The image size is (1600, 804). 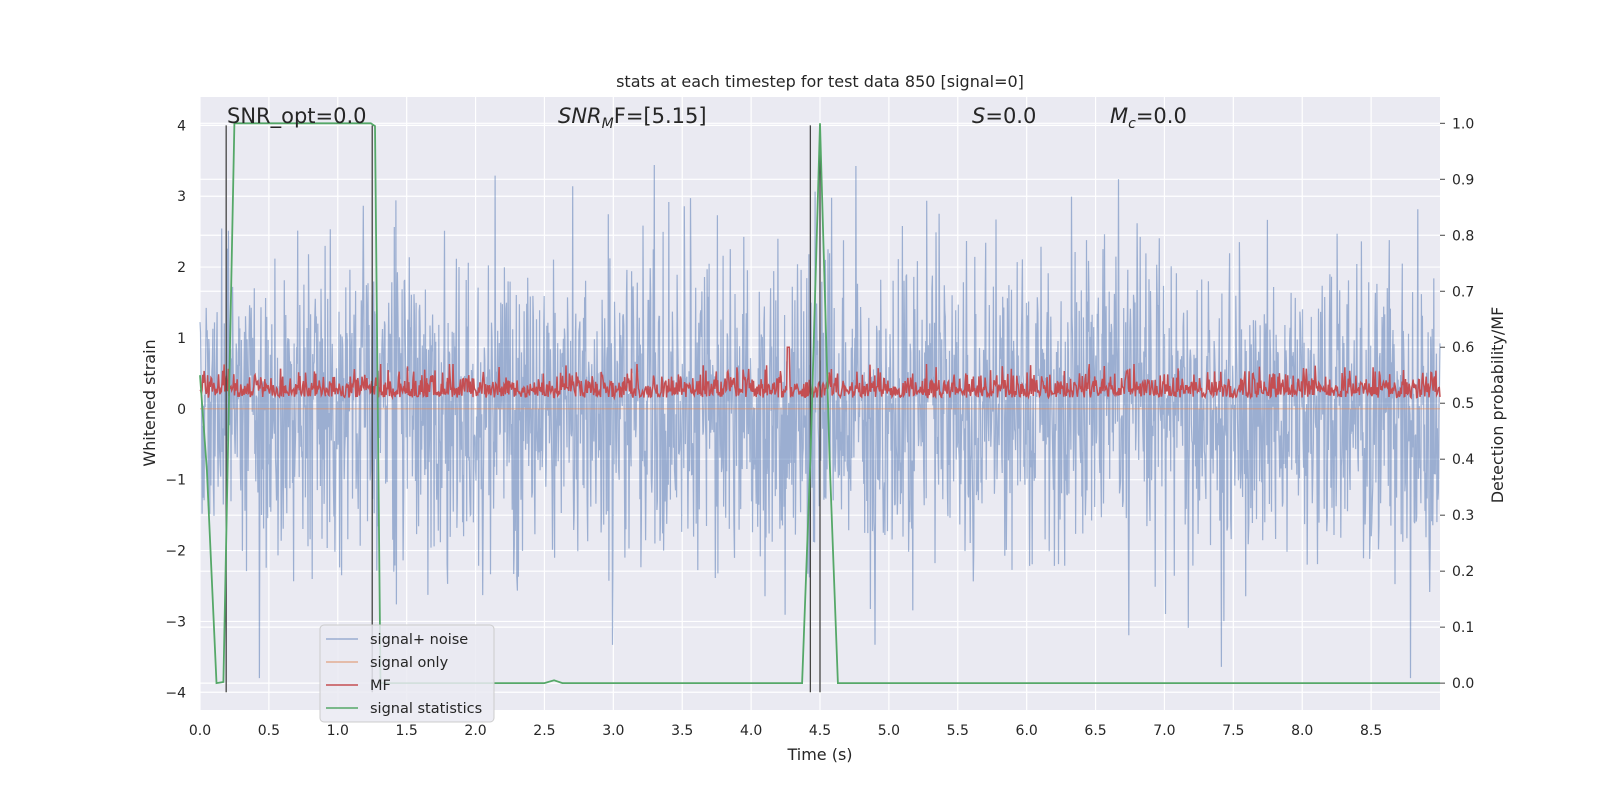 What do you see at coordinates (338, 731) in the screenshot?
I see `x-tick-label-2: 1.0` at bounding box center [338, 731].